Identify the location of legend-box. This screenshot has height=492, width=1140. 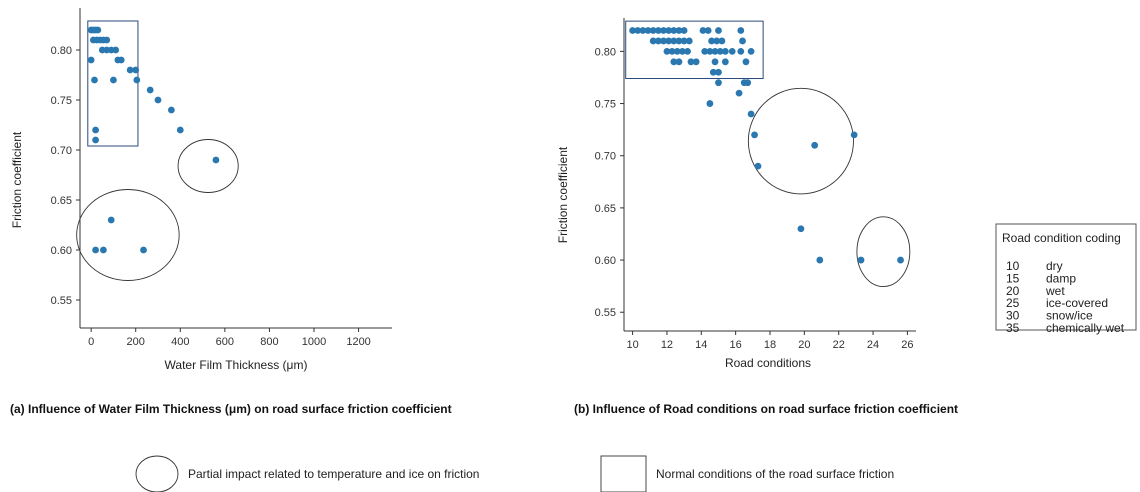
(1066, 277).